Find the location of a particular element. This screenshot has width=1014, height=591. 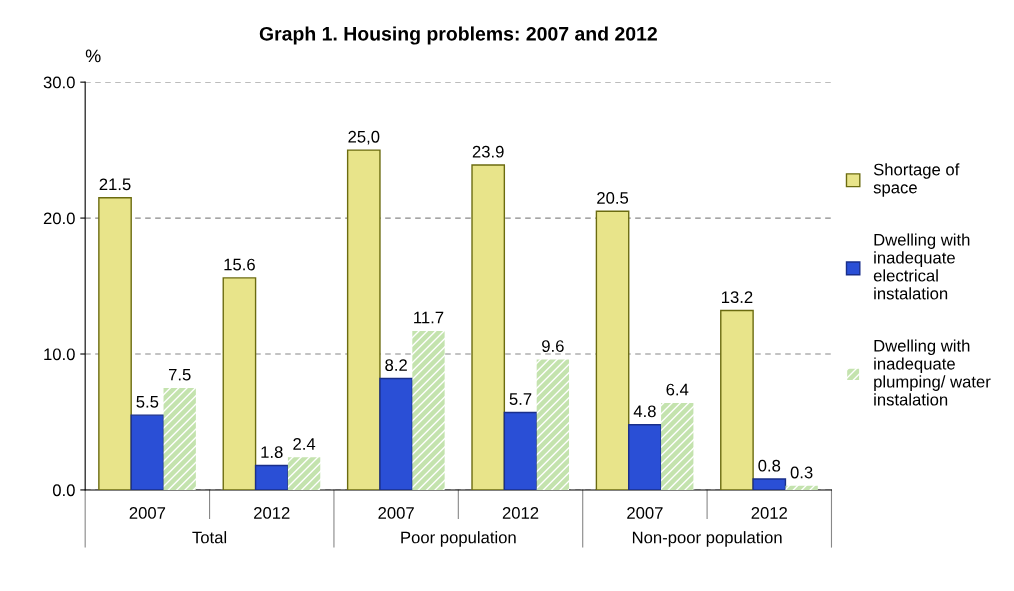

data-label: 2.4 is located at coordinates (304, 444).